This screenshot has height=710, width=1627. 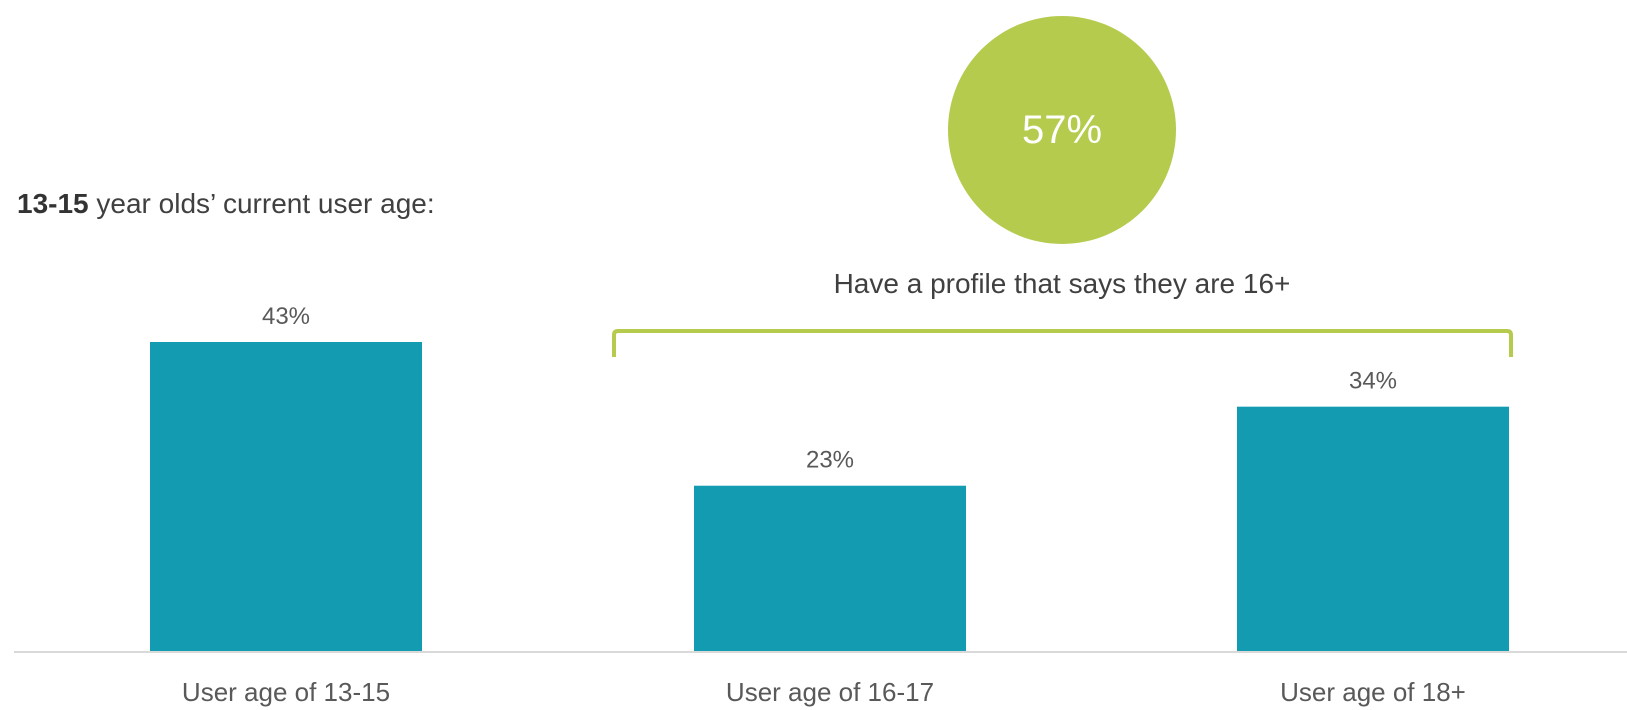 I want to click on category-label-2: User age of 16-17, so click(x=830, y=692).